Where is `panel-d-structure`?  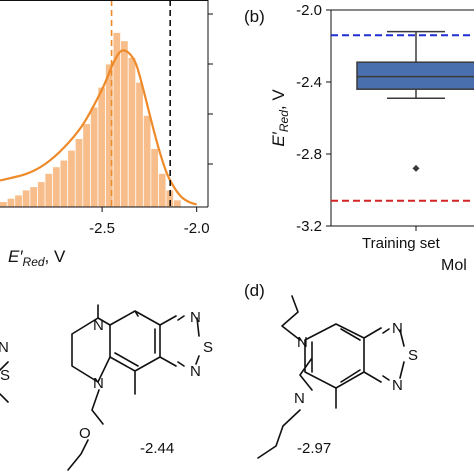
panel-d-structure is located at coordinates (331, 377).